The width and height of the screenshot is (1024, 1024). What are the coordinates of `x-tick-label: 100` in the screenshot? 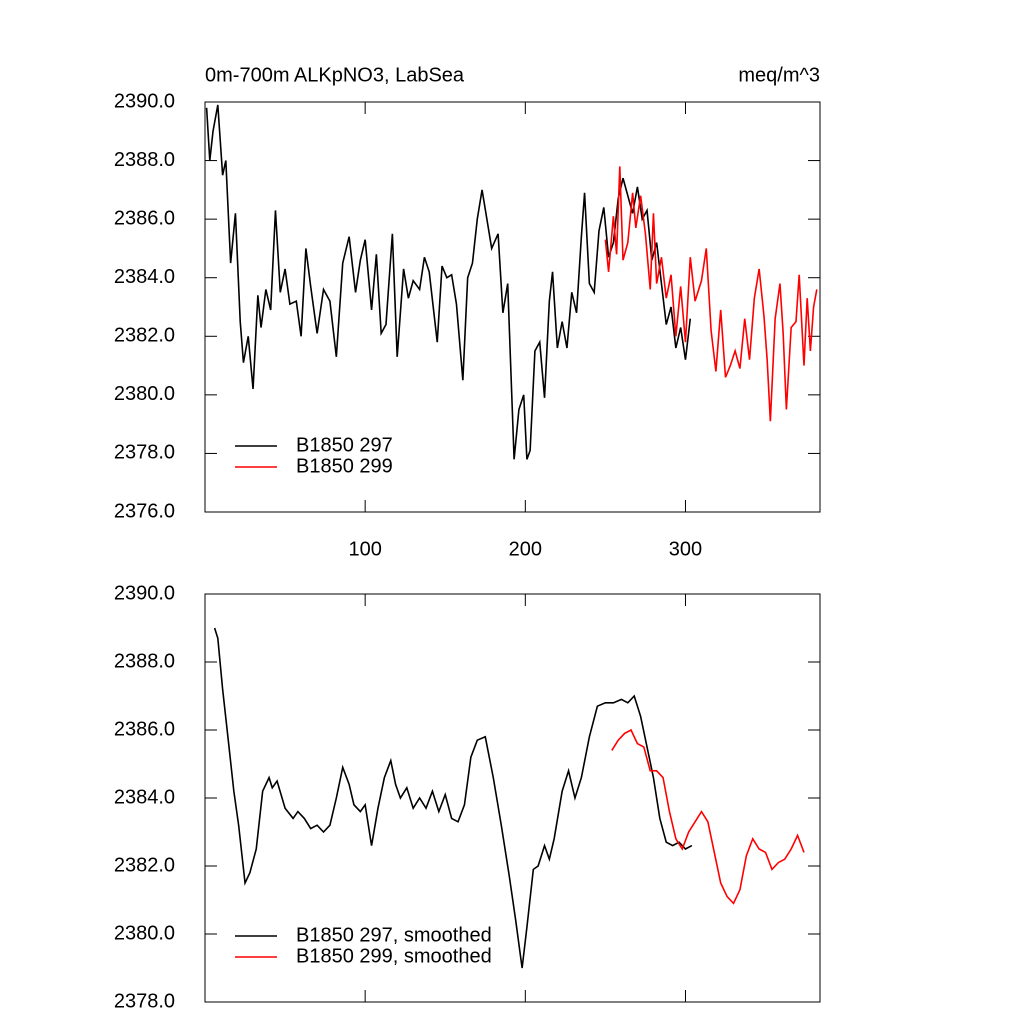 It's located at (364, 549).